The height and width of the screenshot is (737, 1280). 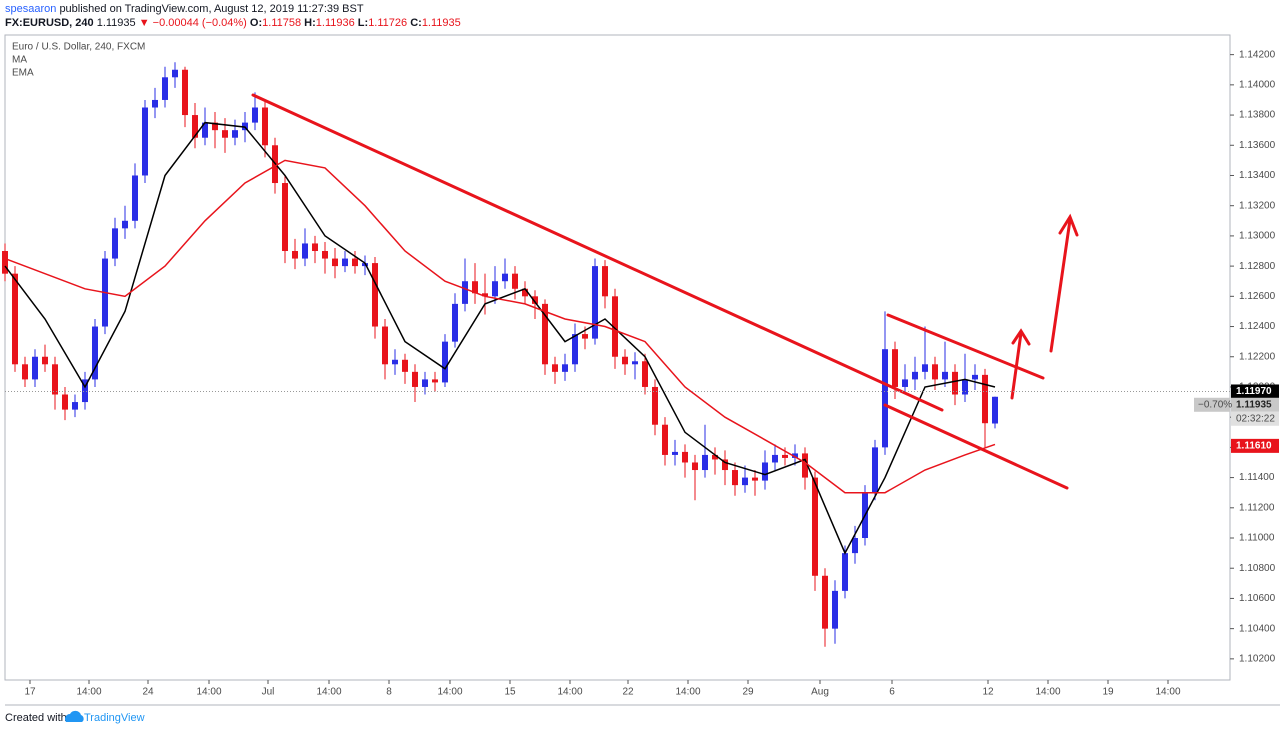 I want to click on change: ▼ −0.00044 (−0.04%), so click(x=193, y=23).